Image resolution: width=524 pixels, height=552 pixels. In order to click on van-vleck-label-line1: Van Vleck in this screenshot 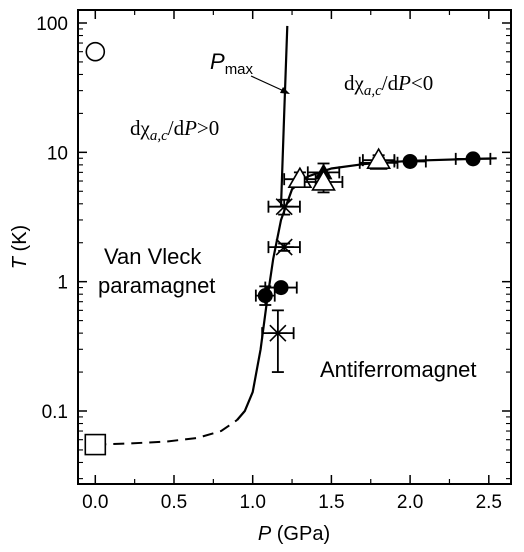, I will do `click(153, 256)`.